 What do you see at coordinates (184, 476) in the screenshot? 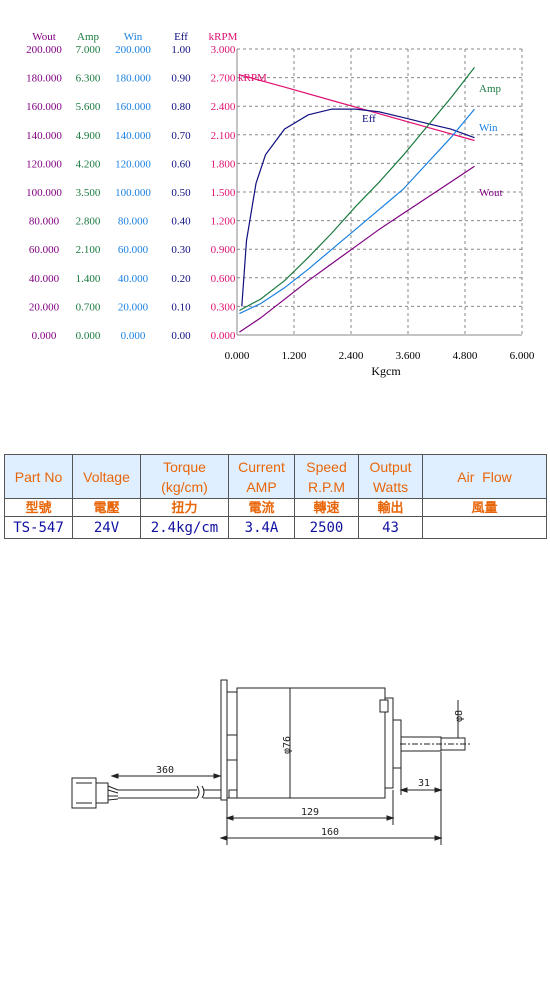
I see `header-torque: Torque (kg/cm)` at bounding box center [184, 476].